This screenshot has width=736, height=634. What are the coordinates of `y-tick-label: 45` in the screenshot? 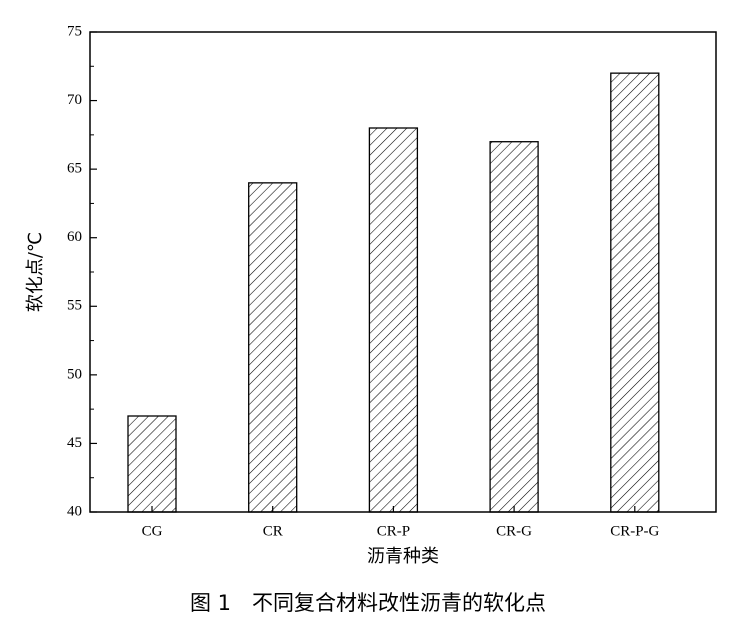 It's located at (74, 443).